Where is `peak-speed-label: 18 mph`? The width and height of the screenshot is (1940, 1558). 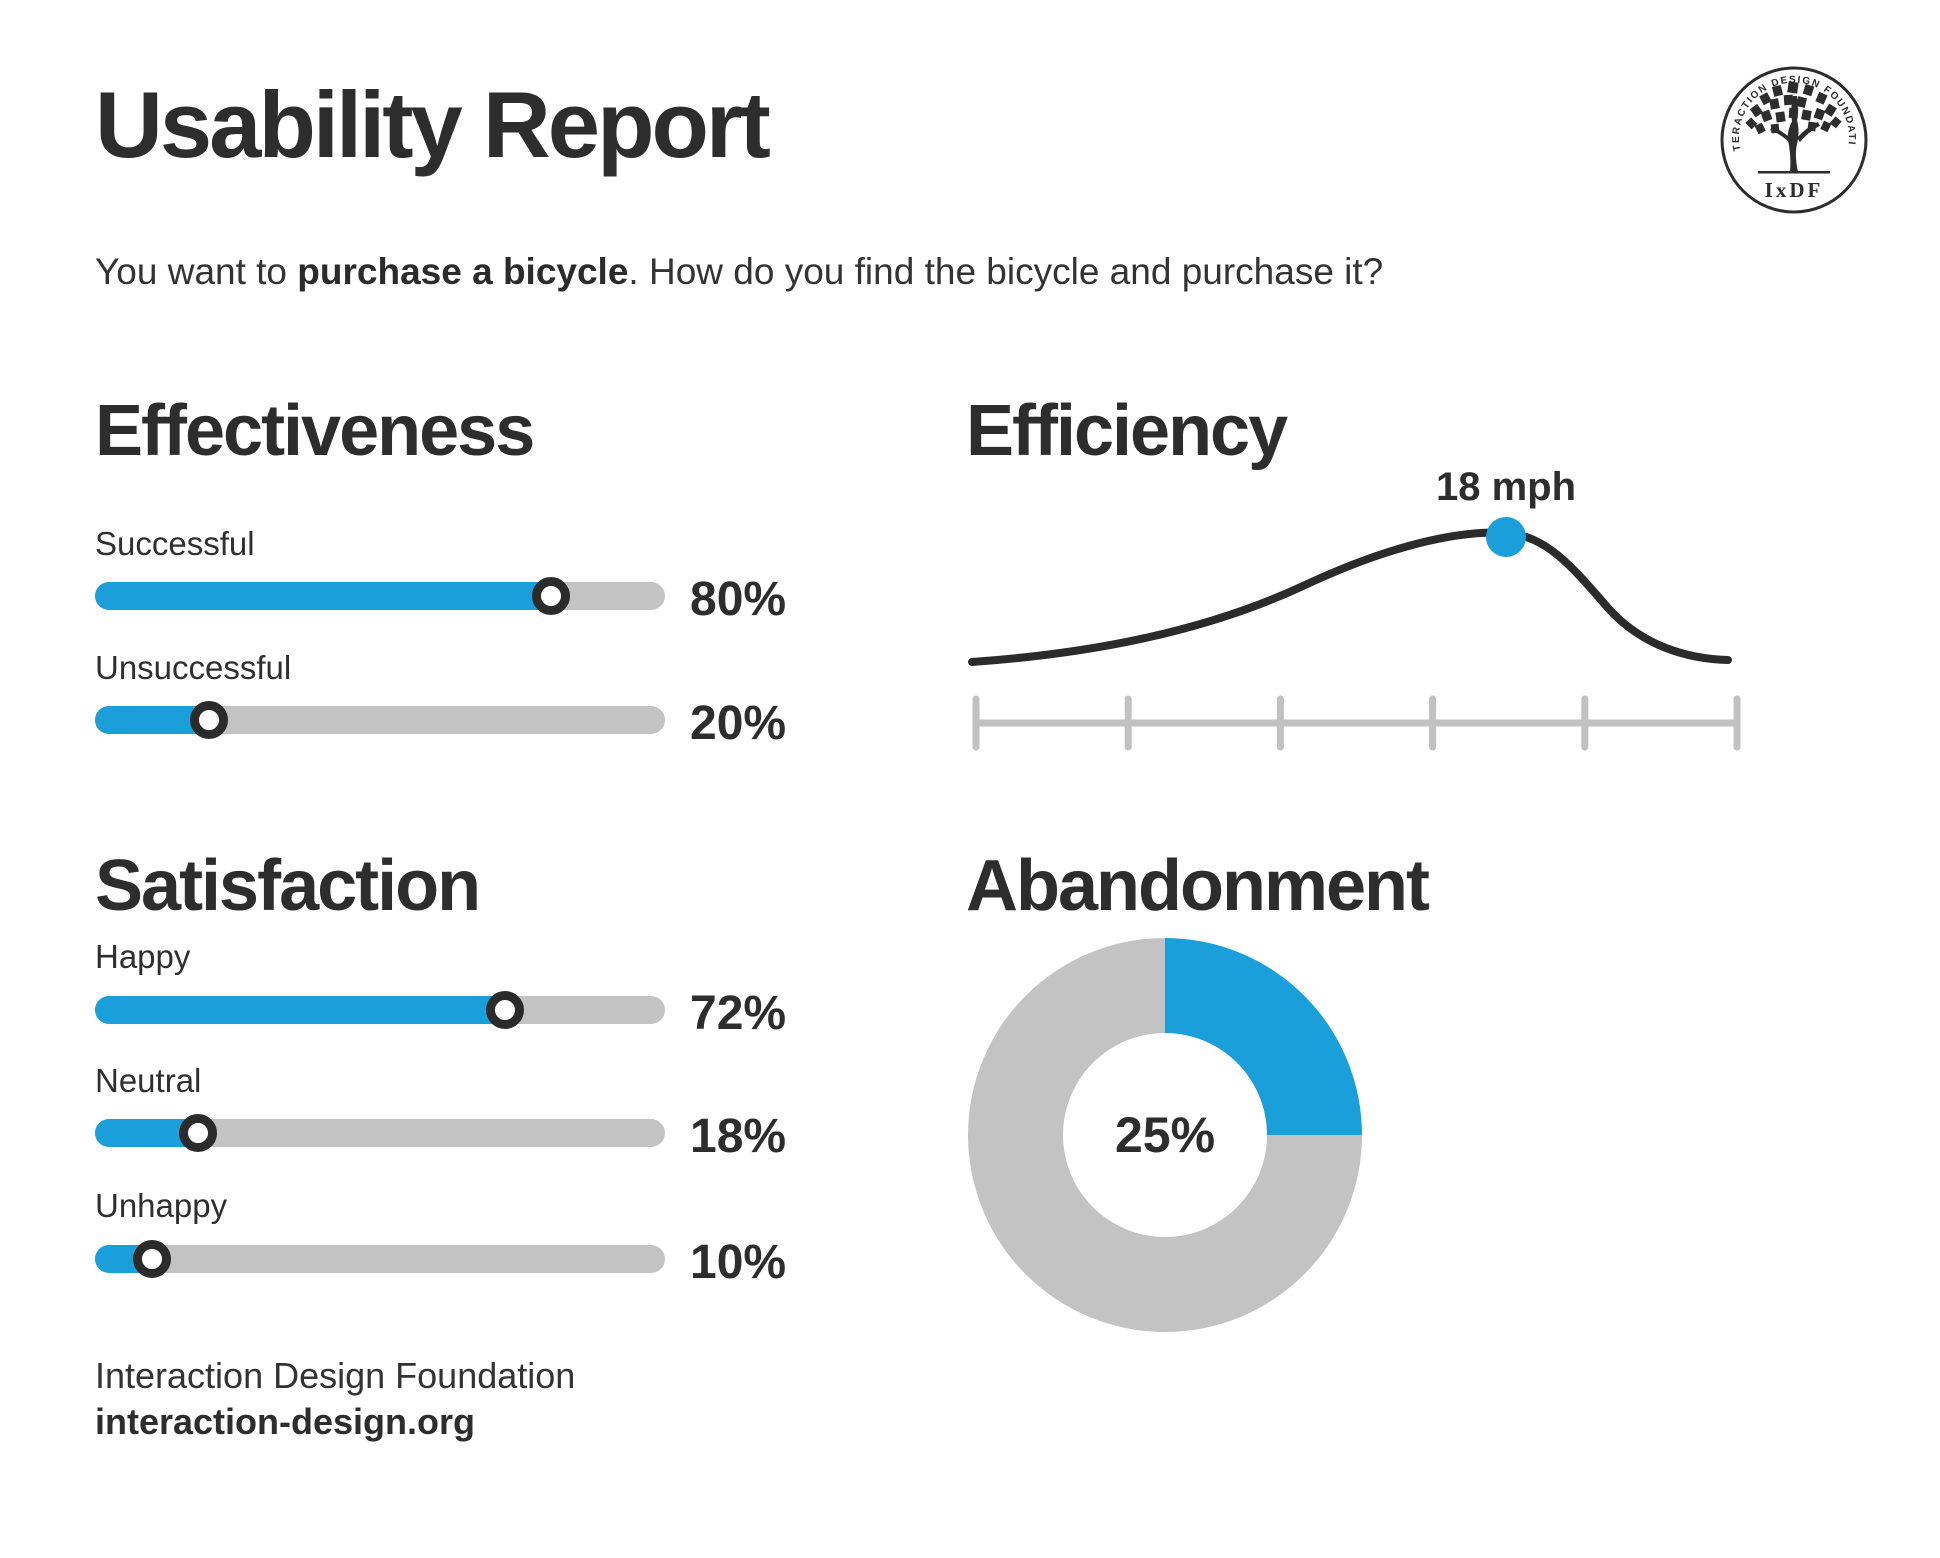
peak-speed-label: 18 mph is located at coordinates (1506, 487).